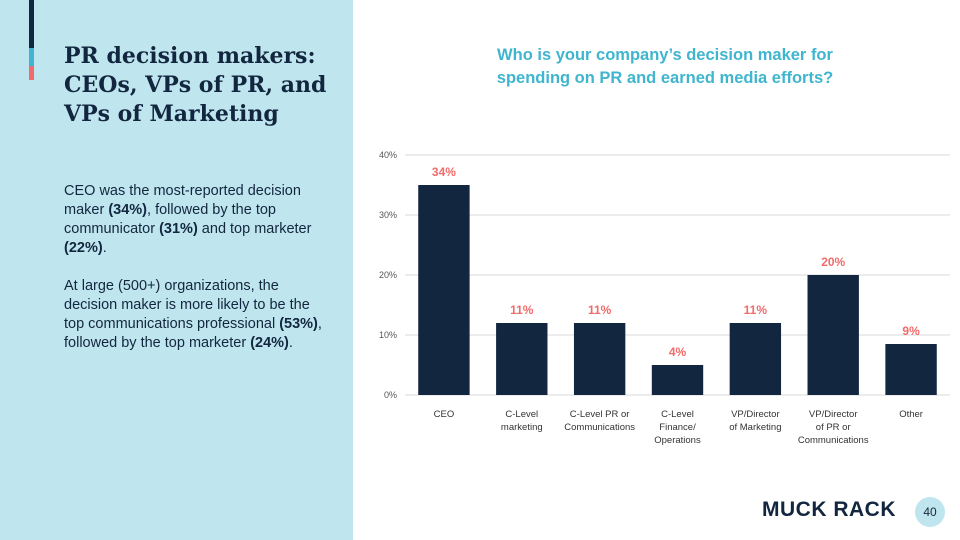 This screenshot has height=540, width=960. What do you see at coordinates (829, 509) in the screenshot?
I see `brand-logo: MUCK RACK` at bounding box center [829, 509].